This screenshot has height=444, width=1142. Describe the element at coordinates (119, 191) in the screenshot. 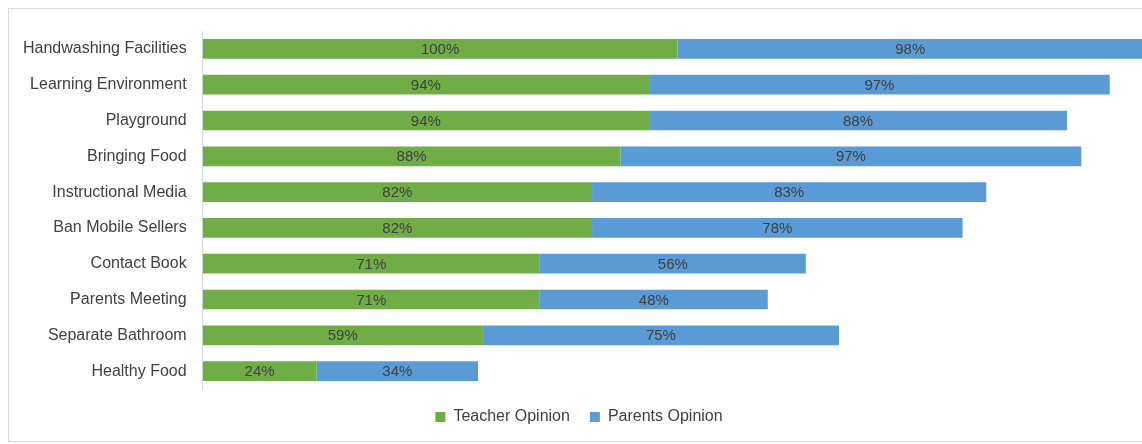

I see `y-tick-label: Instructional Media` at that location.